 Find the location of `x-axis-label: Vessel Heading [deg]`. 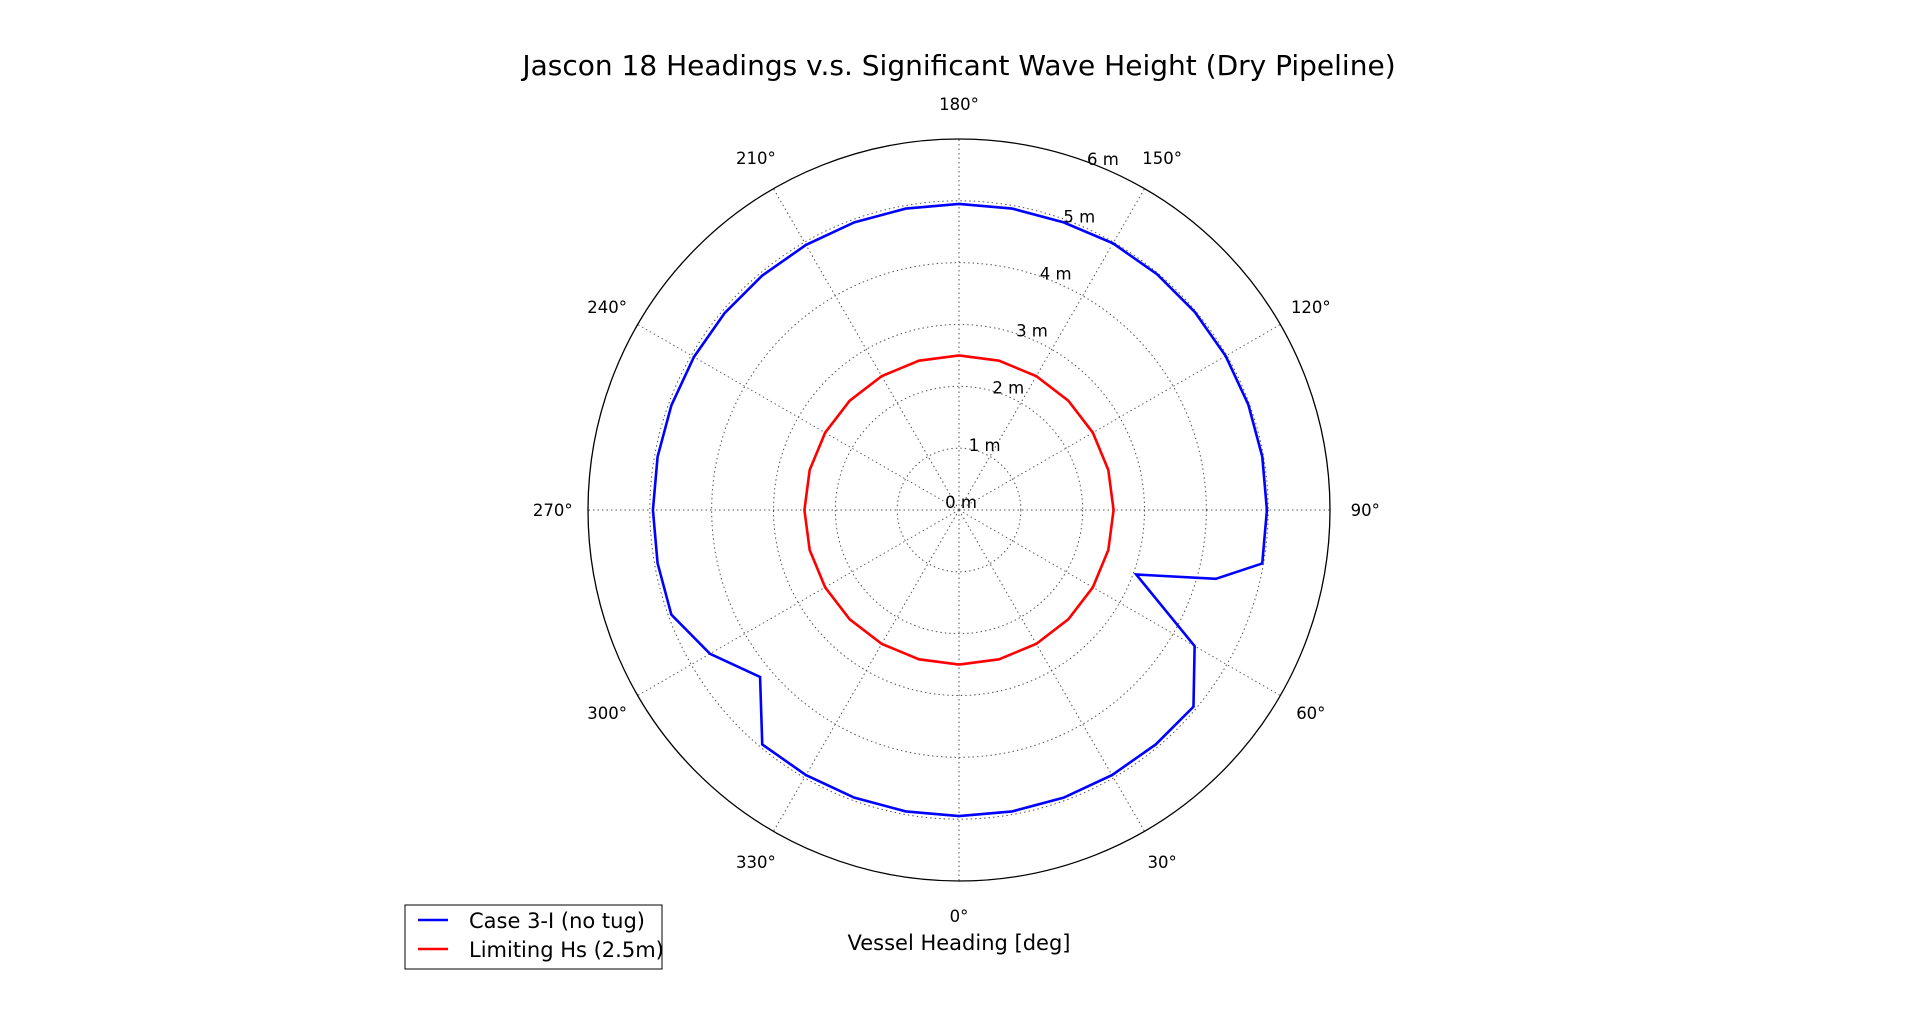

x-axis-label: Vessel Heading [deg] is located at coordinates (959, 943).